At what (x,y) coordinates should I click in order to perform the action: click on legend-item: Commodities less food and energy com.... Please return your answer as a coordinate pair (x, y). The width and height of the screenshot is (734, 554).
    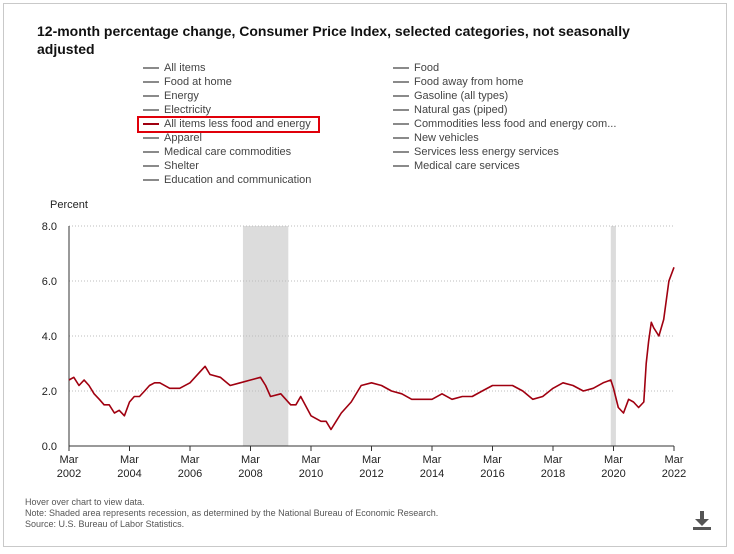
    Looking at the image, I should click on (504, 124).